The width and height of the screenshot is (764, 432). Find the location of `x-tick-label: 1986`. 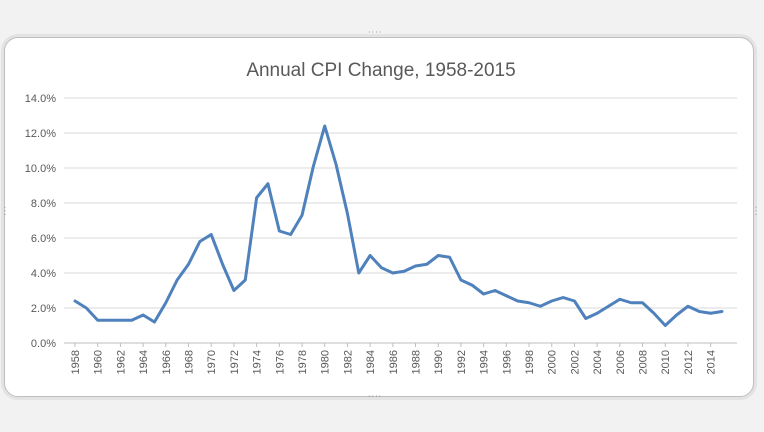

x-tick-label: 1986 is located at coordinates (394, 362).